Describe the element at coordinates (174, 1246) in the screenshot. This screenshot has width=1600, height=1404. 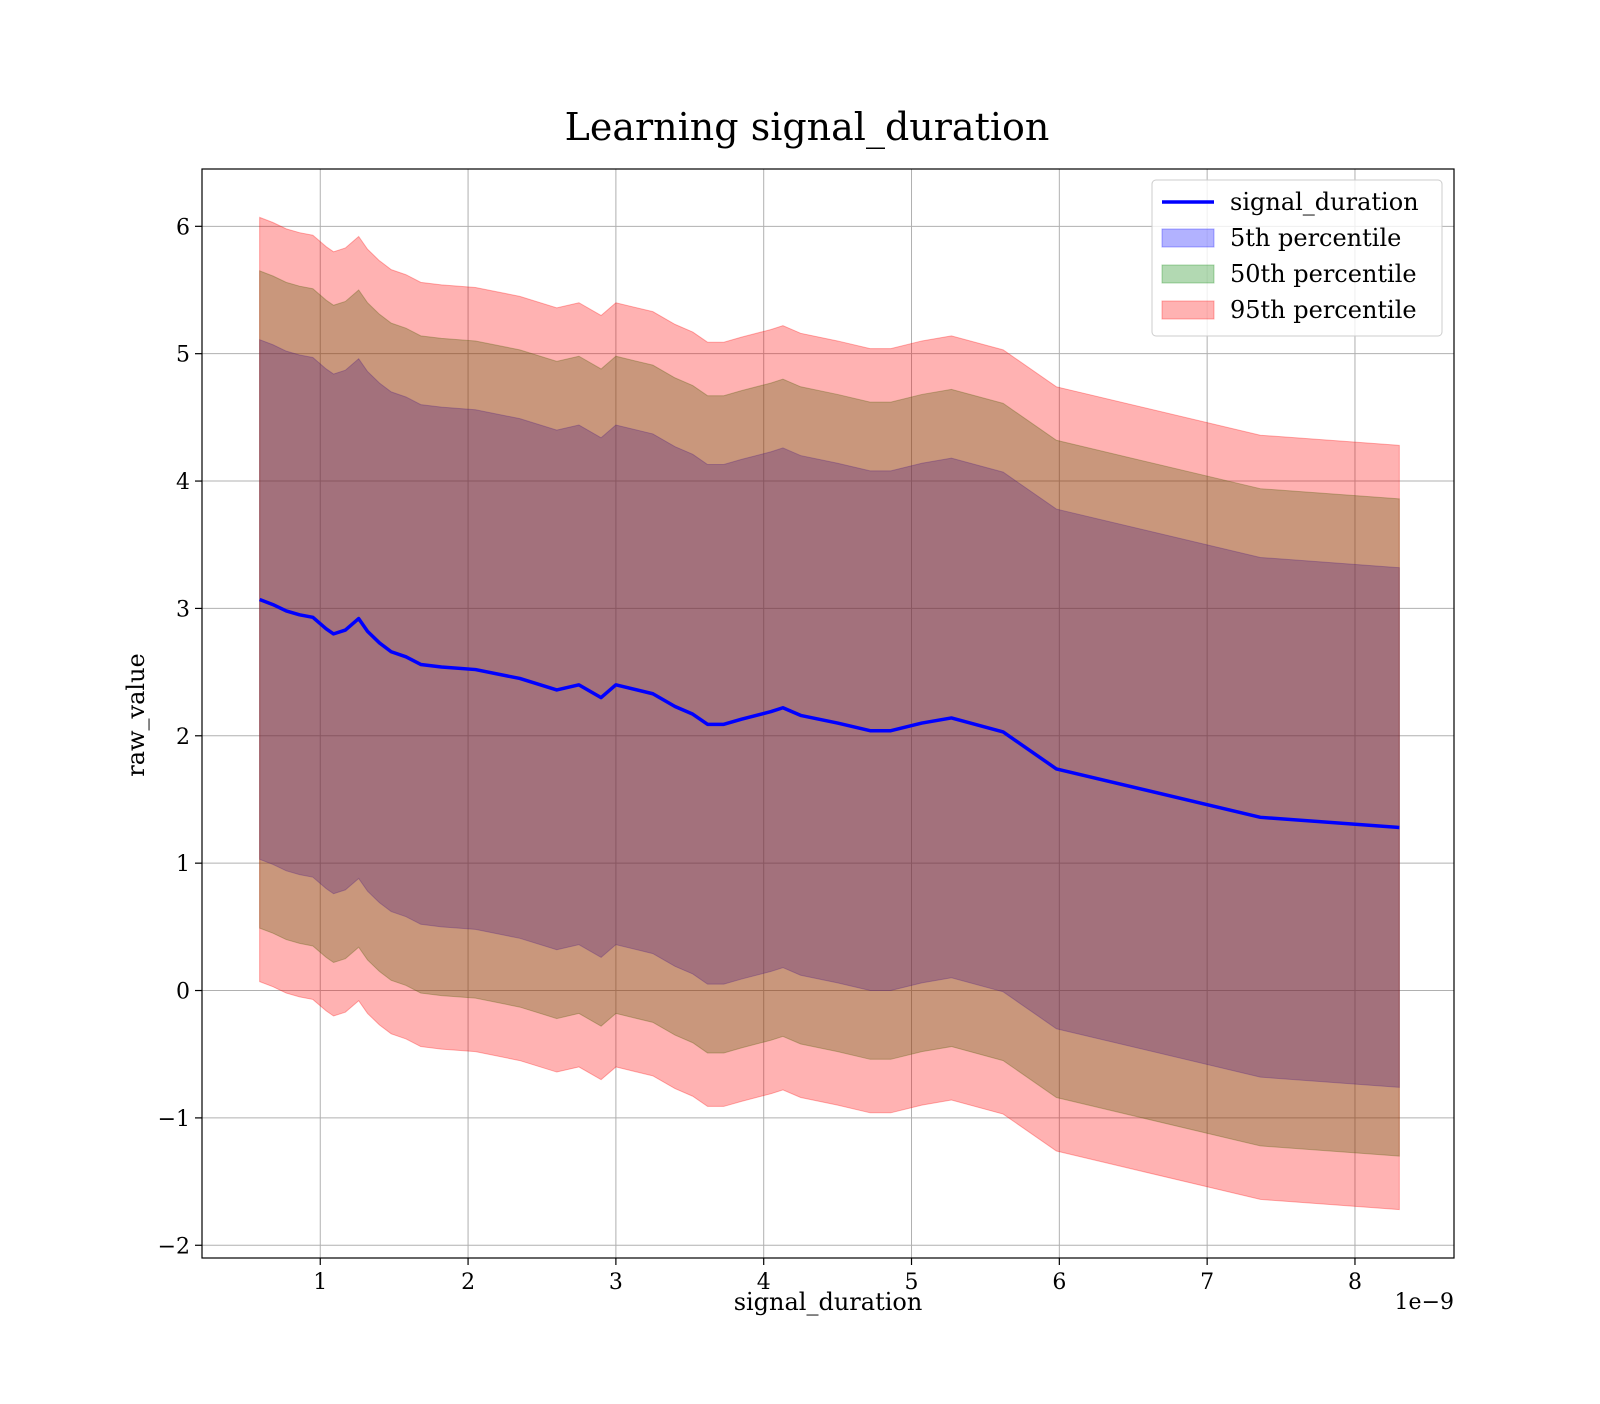
I see `y-tick-label: −2` at that location.